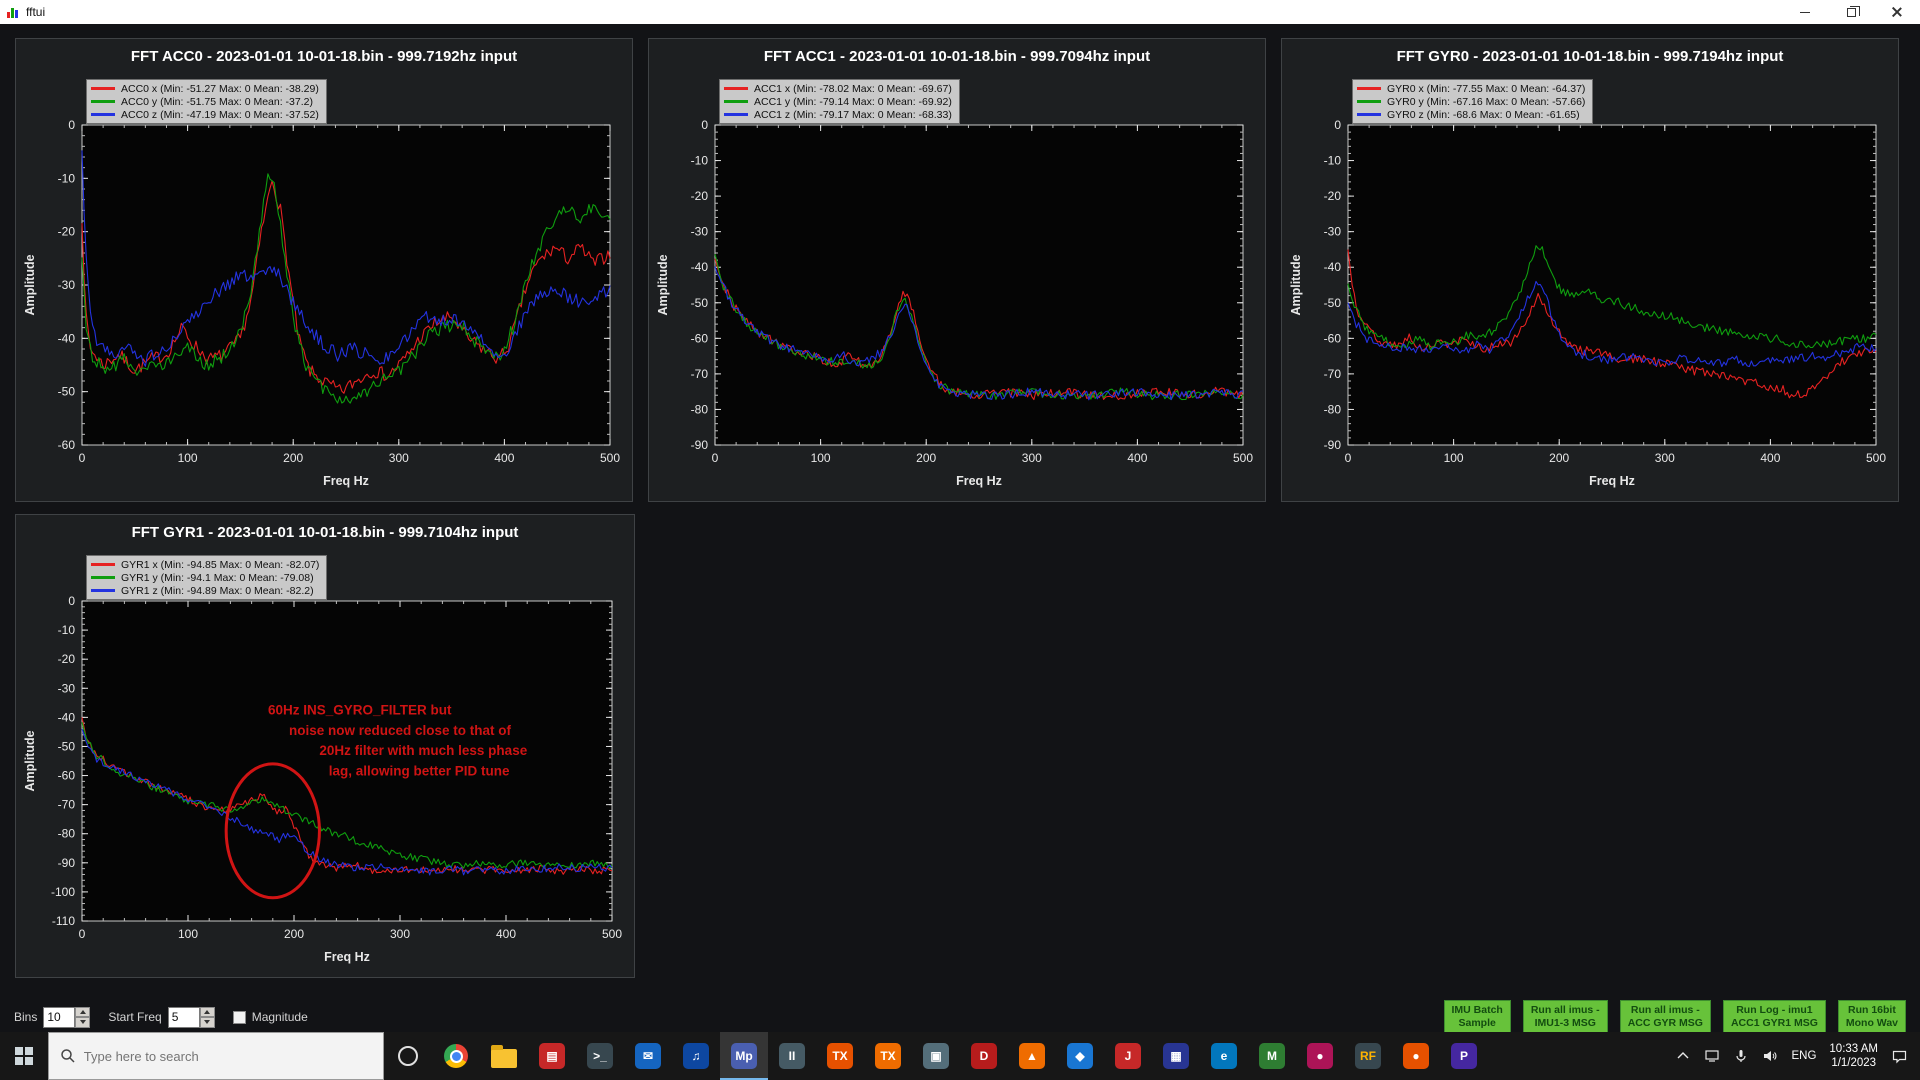  Describe the element at coordinates (1333, 374) in the screenshot. I see `svg-text: -70` at that location.